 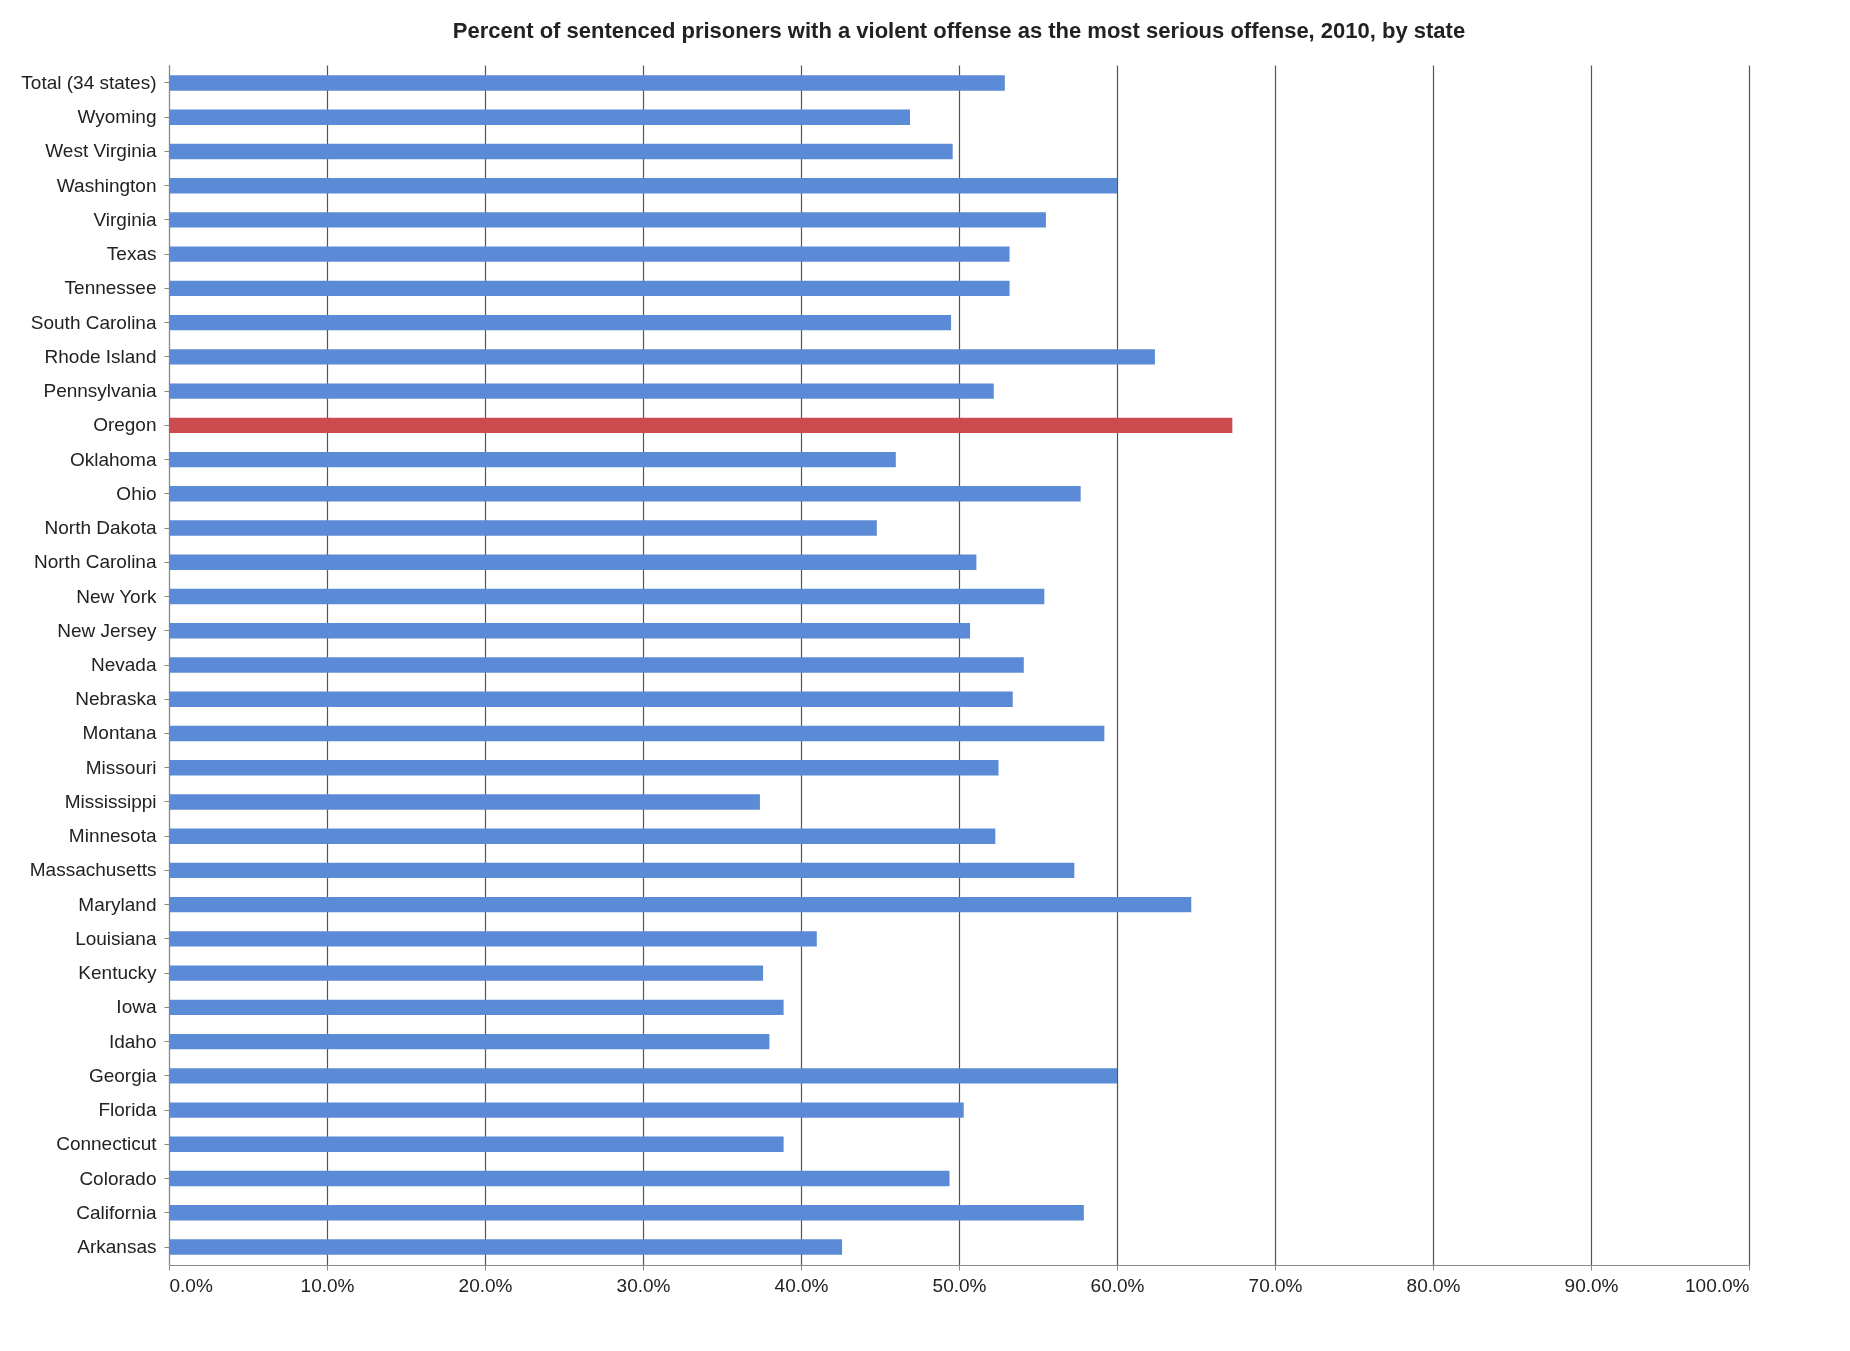 What do you see at coordinates (101, 151) in the screenshot?
I see `y-tick-label: West Virginia` at bounding box center [101, 151].